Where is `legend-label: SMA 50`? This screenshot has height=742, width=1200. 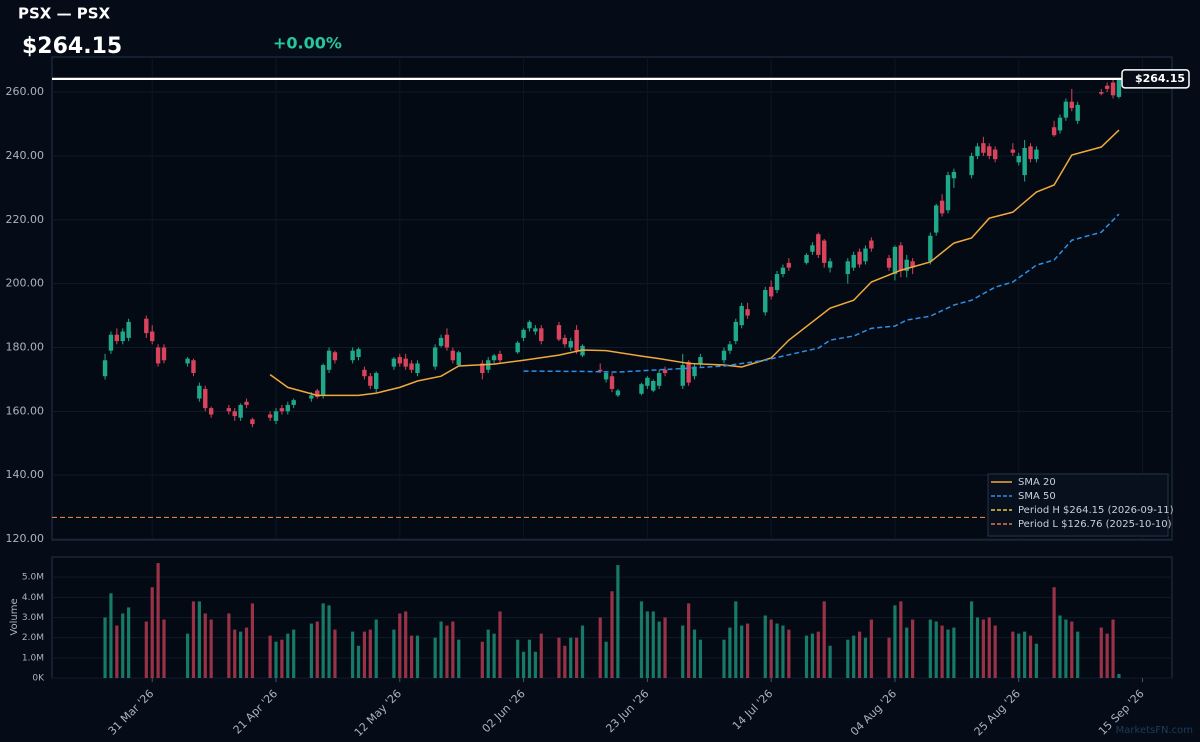
legend-label: SMA 50 is located at coordinates (1037, 496).